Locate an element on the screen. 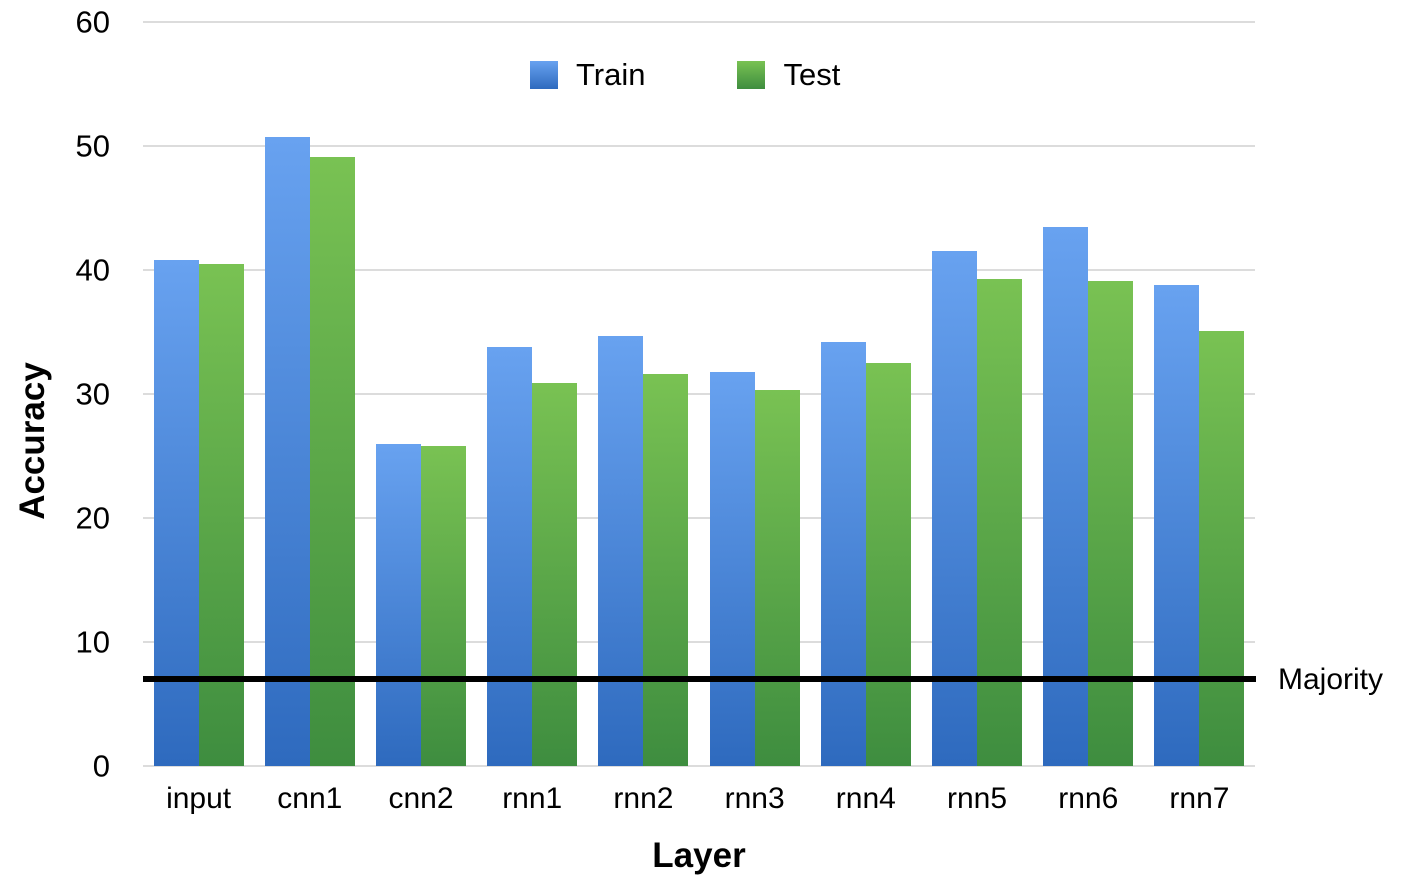 Image resolution: width=1410 pixels, height=892 pixels. bar-train-rnn4 is located at coordinates (843, 553).